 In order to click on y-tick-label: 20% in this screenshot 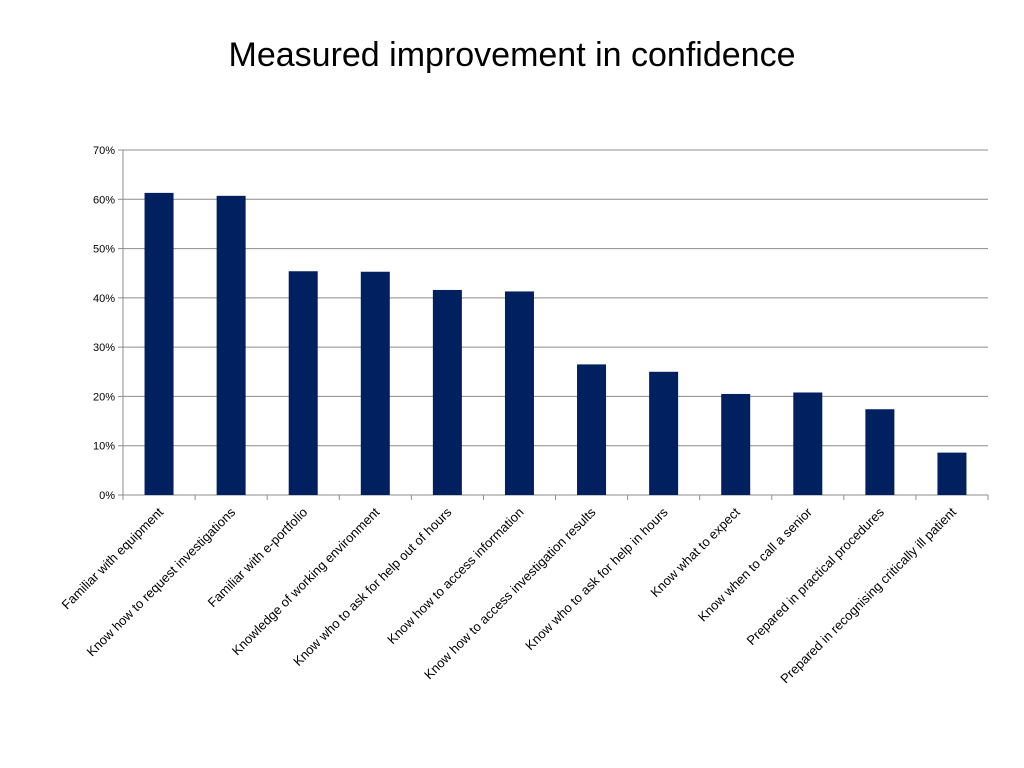, I will do `click(104, 397)`.